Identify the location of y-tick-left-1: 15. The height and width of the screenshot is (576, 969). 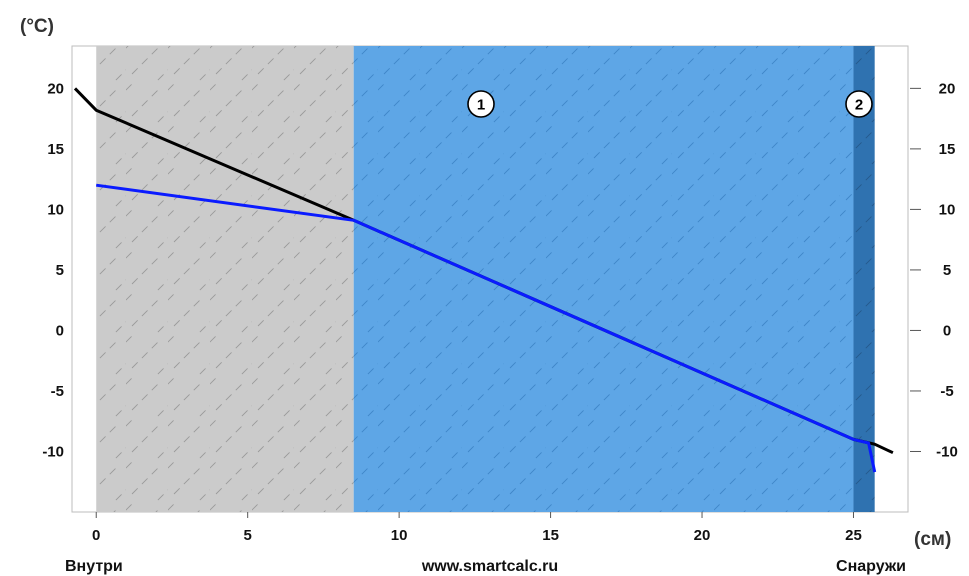
(55, 149).